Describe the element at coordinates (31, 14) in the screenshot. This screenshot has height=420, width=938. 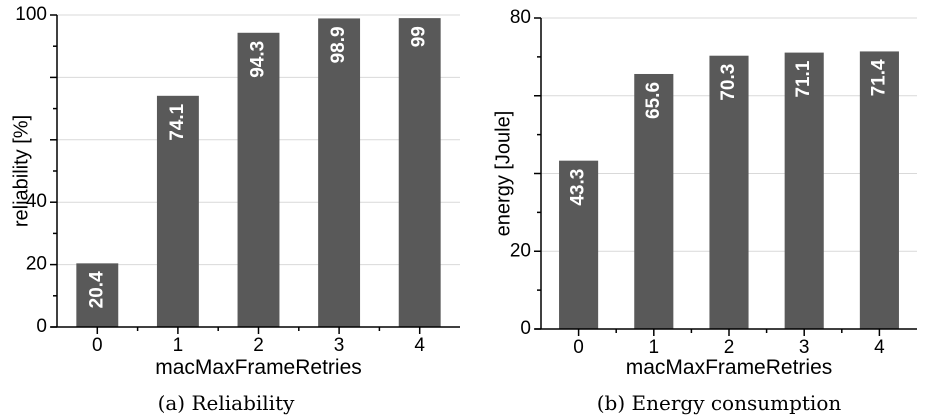
I see `reliability-y-tick-label: 100` at that location.